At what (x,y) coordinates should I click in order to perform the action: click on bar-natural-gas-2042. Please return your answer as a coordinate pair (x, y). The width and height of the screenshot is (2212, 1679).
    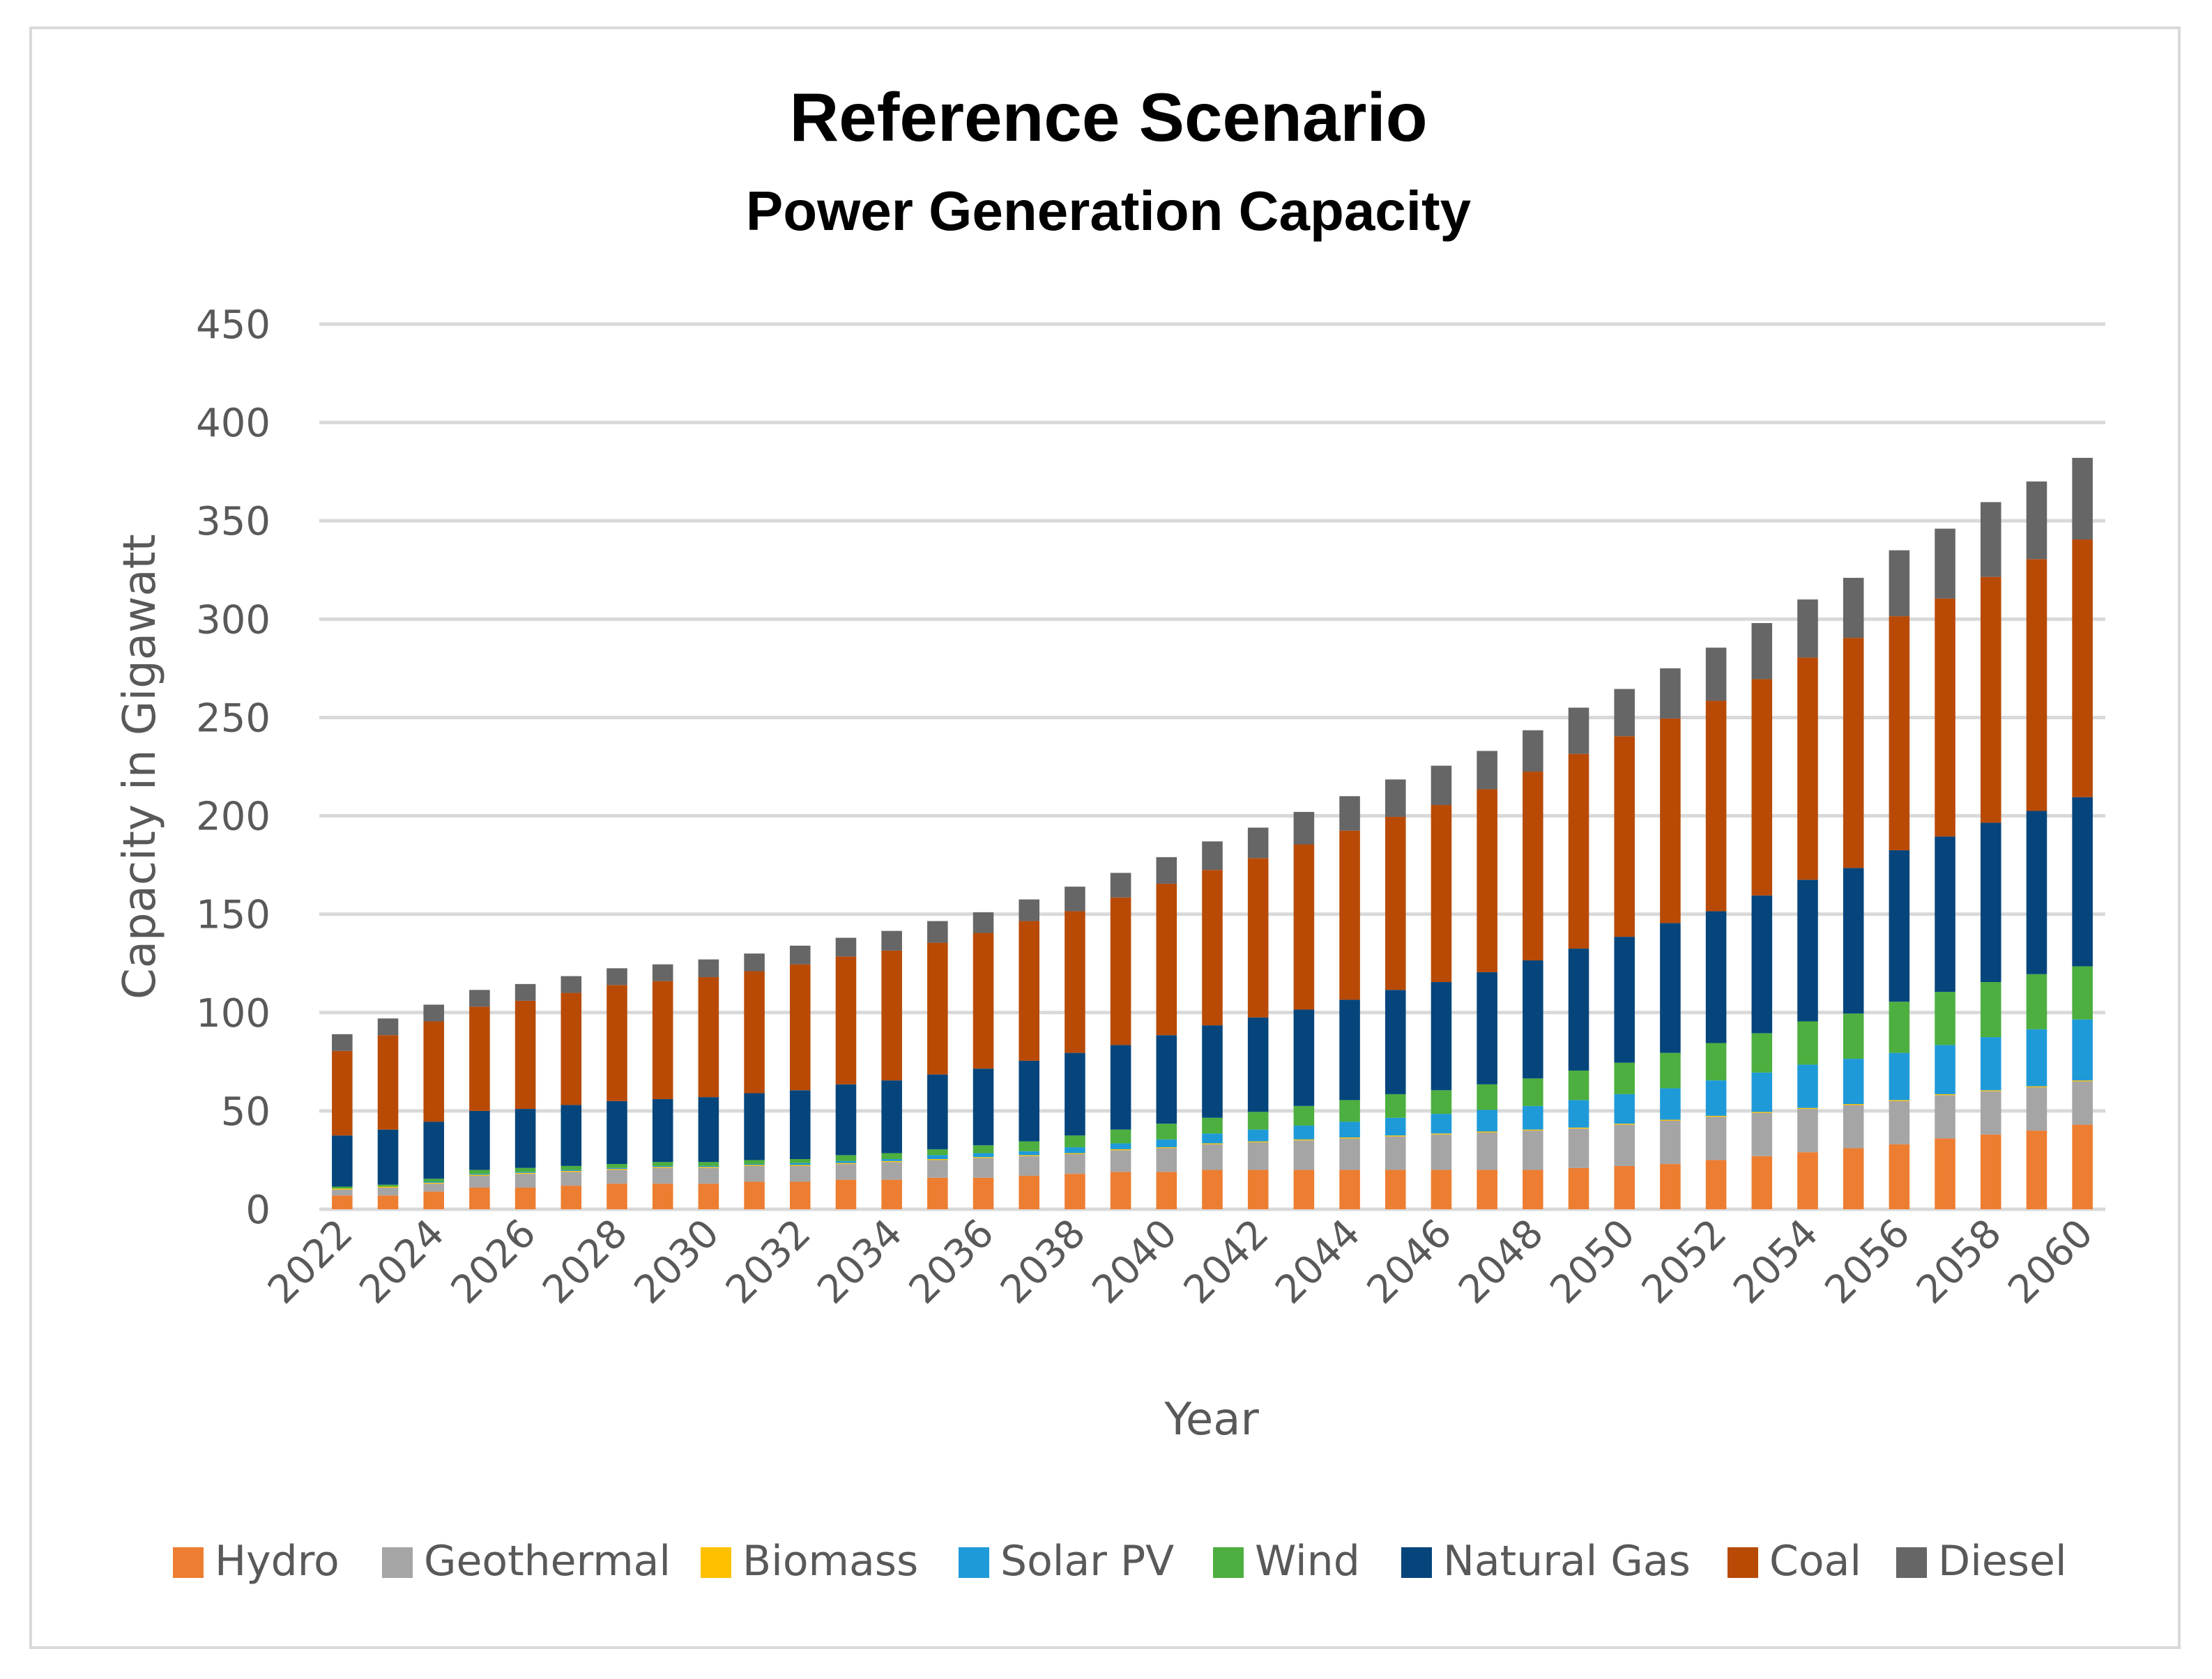
    Looking at the image, I should click on (1258, 1064).